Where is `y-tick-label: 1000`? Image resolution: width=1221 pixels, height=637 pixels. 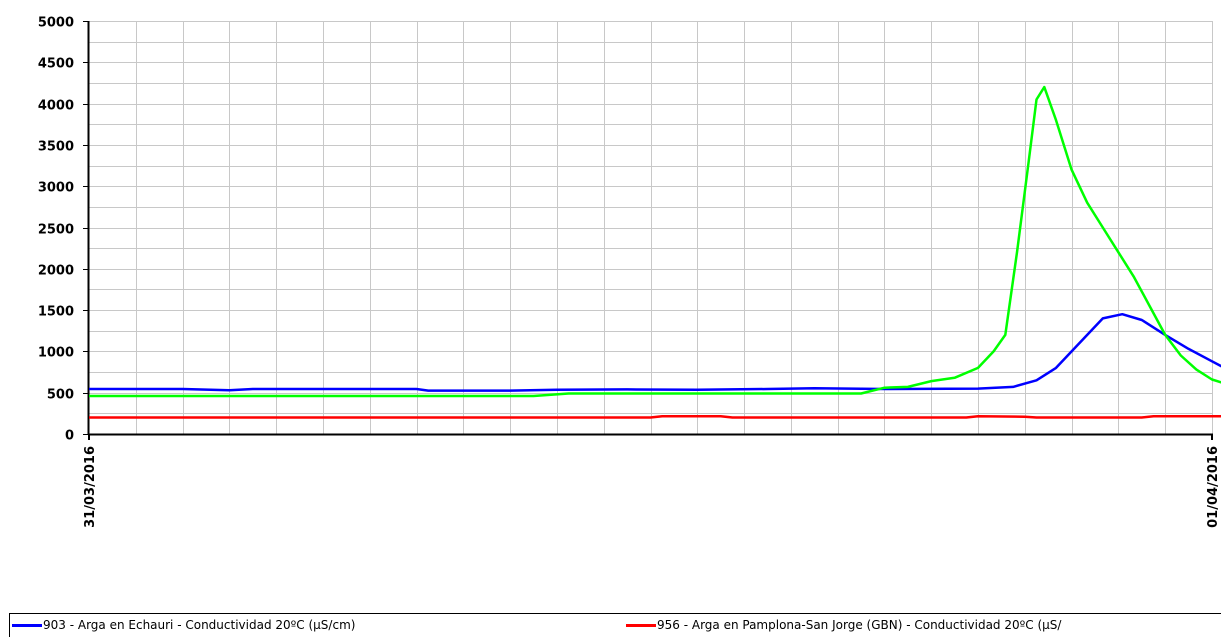
y-tick-label: 1000 is located at coordinates (56, 353).